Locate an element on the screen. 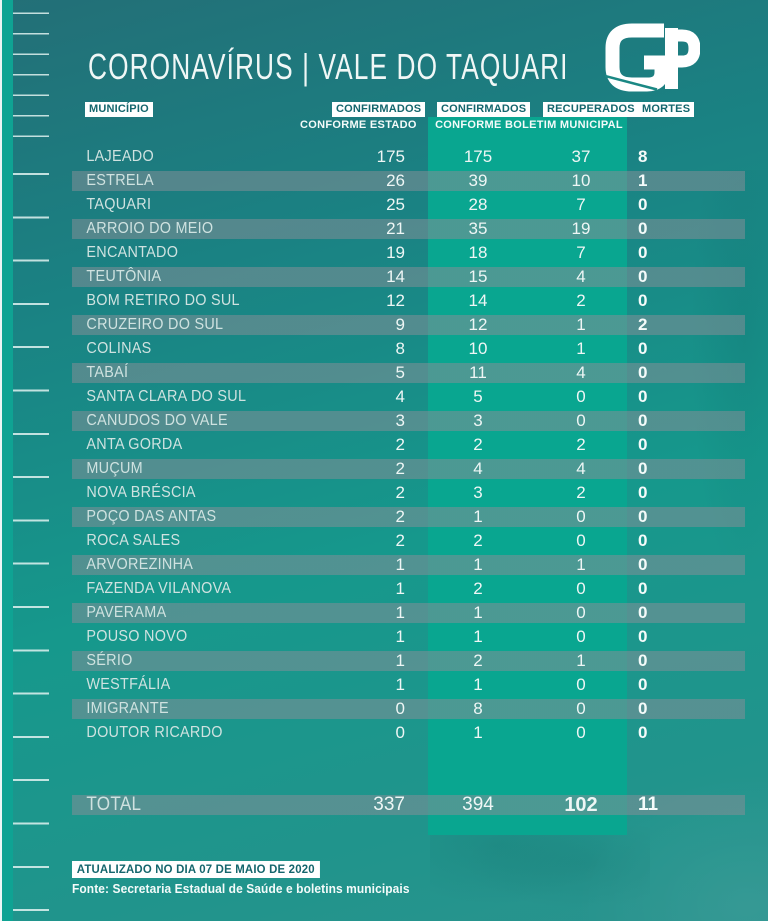 This screenshot has height=921, width=768. updated-date-badge: ATUALIZADO NO DIA 07 DE MAIO DE 2020 is located at coordinates (196, 869).